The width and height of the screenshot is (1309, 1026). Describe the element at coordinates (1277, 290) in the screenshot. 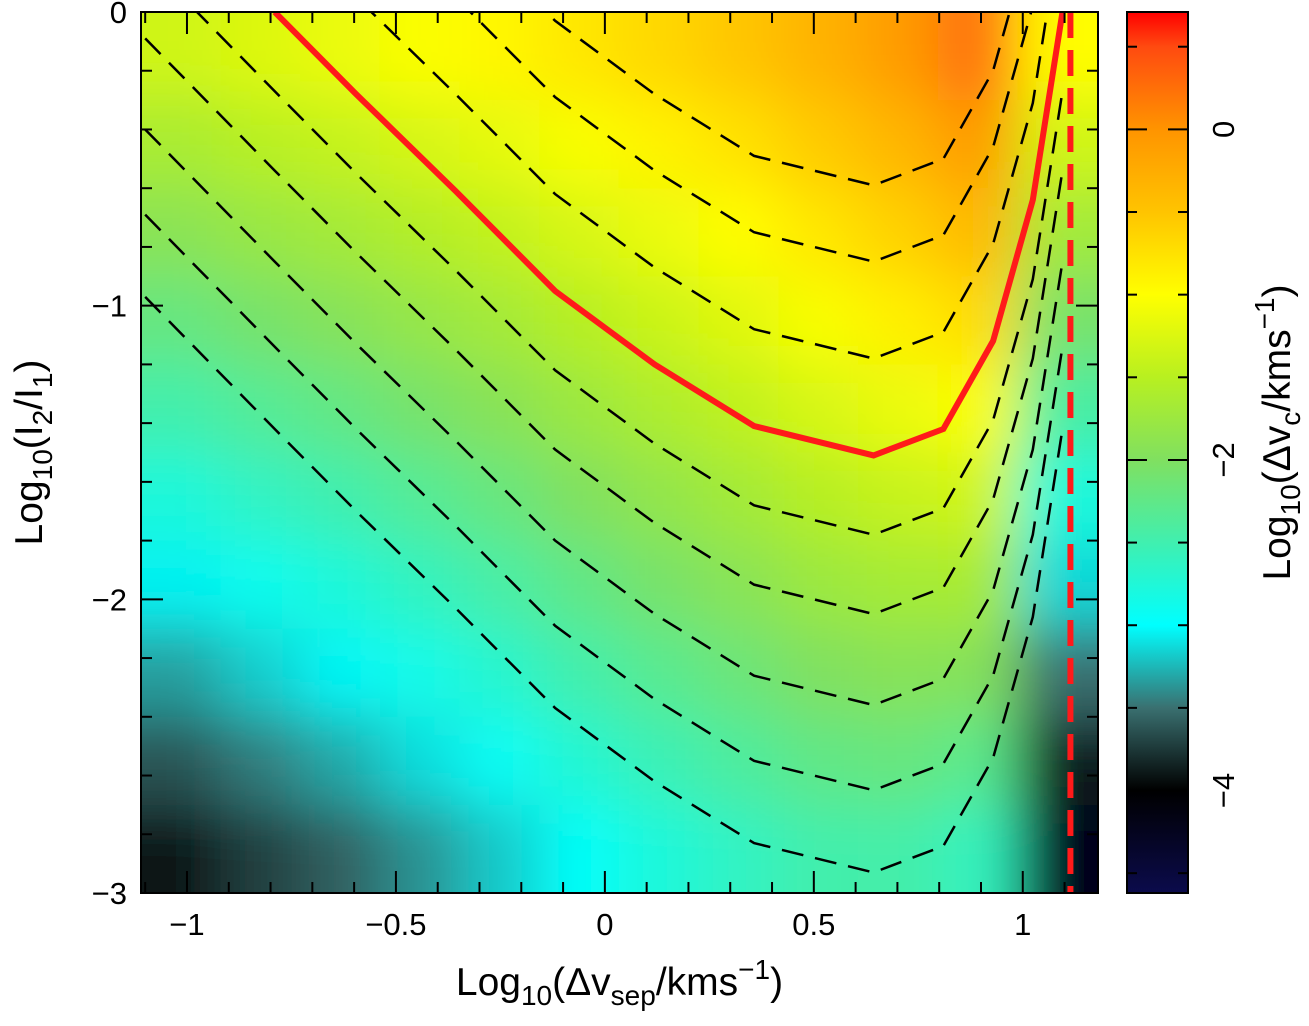

I see `colorbar-label-part: )` at that location.